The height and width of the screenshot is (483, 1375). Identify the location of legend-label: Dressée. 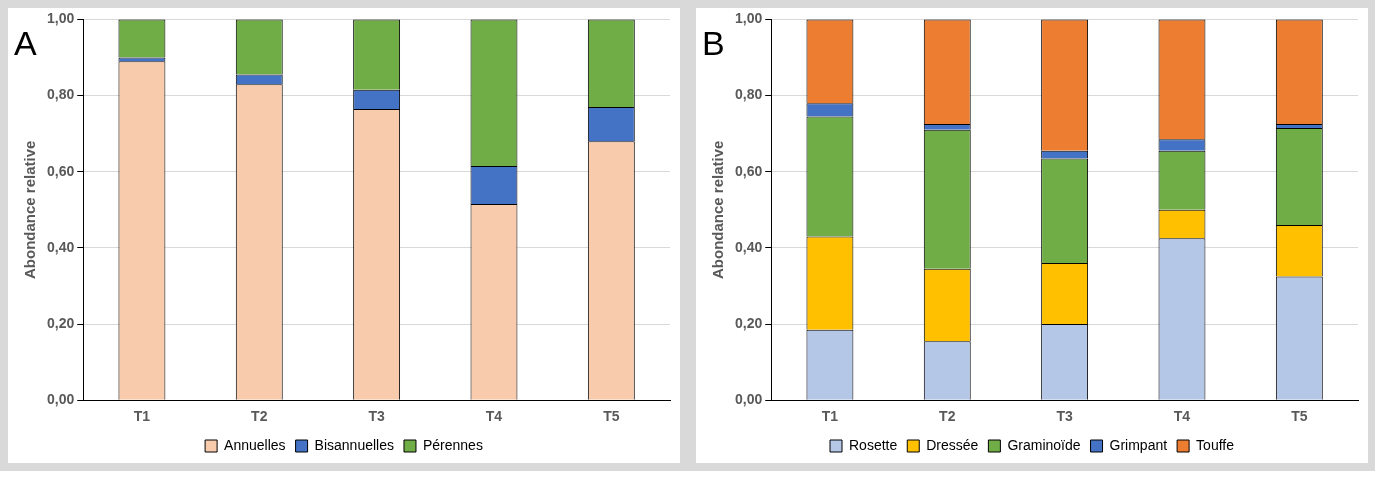
(952, 444).